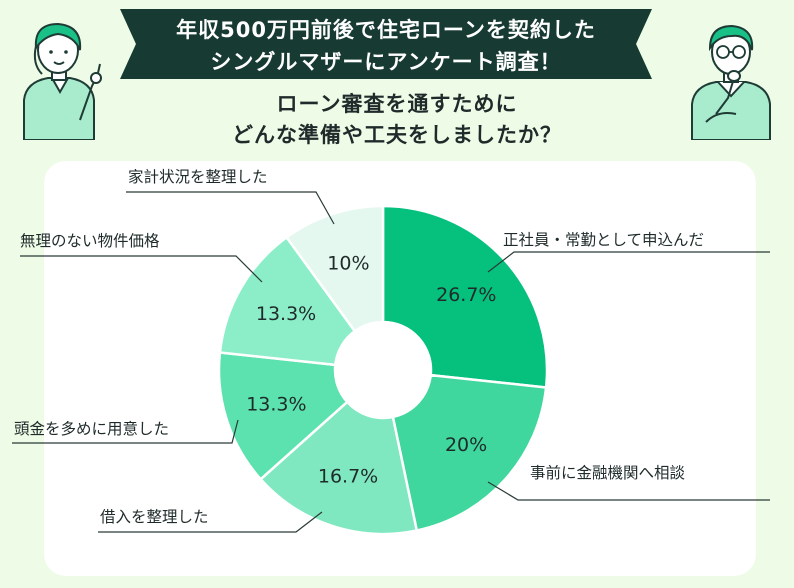 The width and height of the screenshot is (794, 588). Describe the element at coordinates (90, 241) in the screenshot. I see `slice-category-label: 無理のない物件価格` at that location.